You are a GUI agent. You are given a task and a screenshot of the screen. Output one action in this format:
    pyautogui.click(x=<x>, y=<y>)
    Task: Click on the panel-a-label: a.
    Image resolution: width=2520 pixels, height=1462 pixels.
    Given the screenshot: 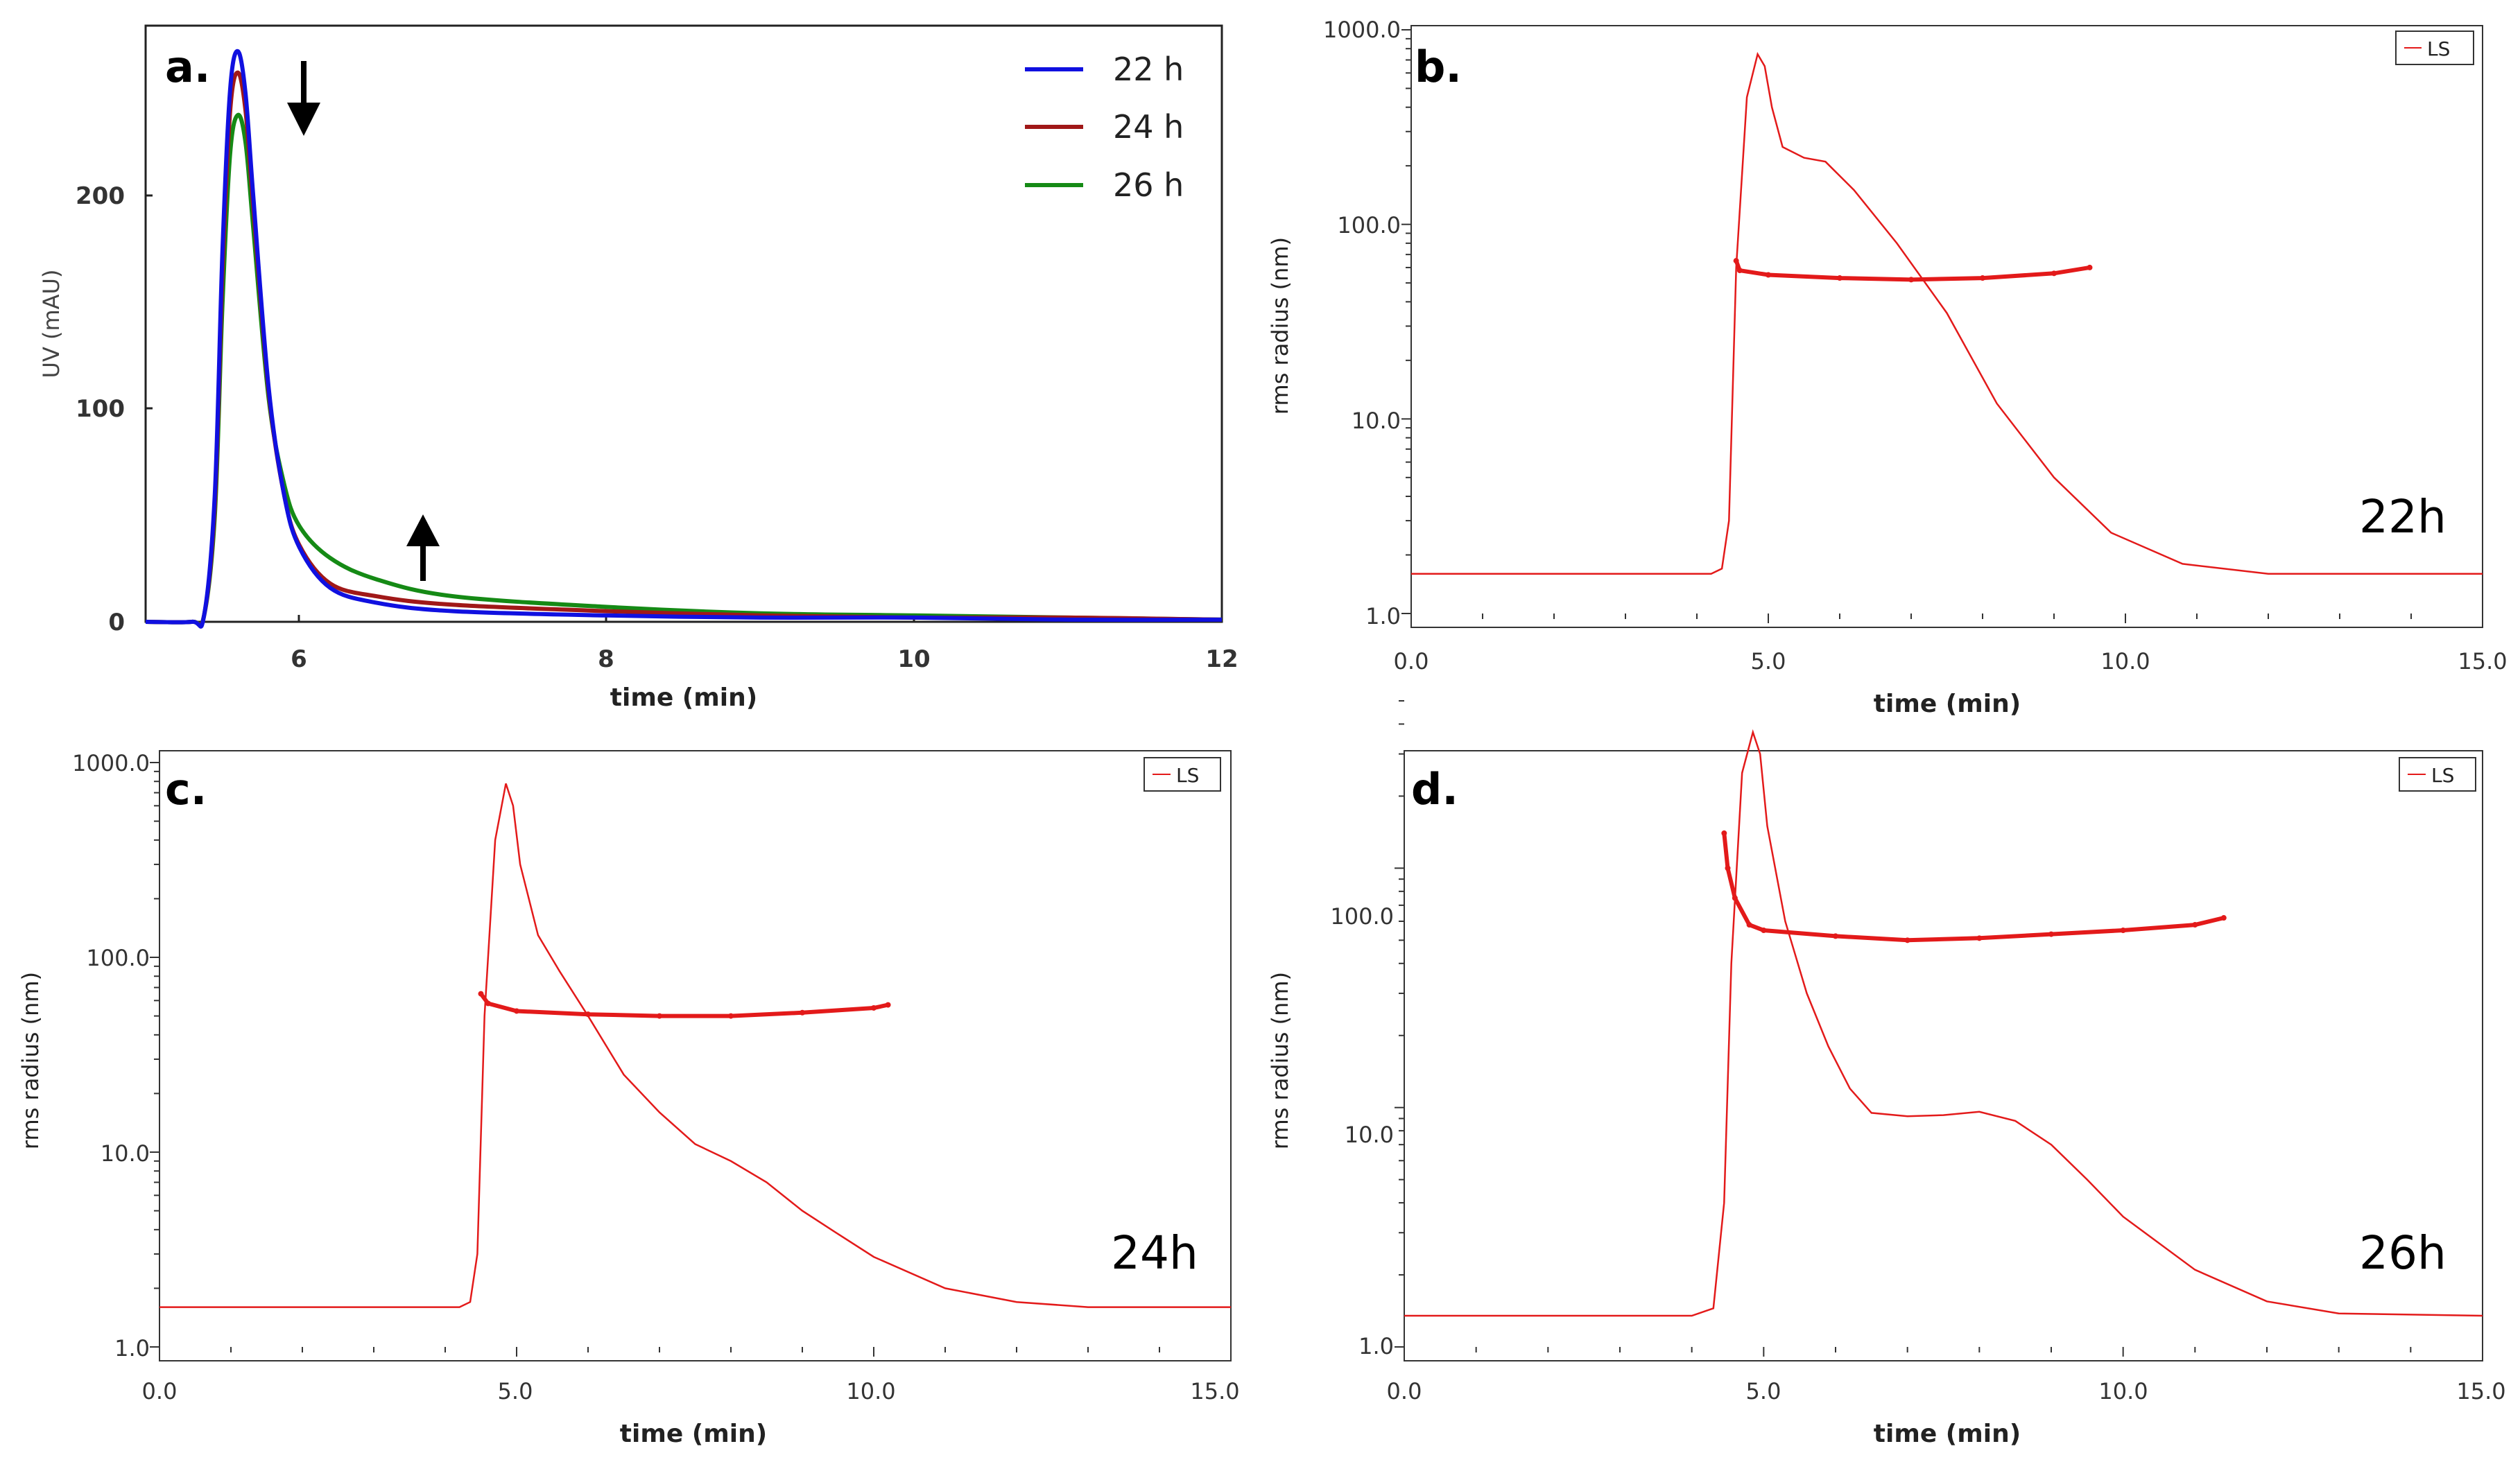 What is the action you would take?
    pyautogui.click(x=187, y=67)
    